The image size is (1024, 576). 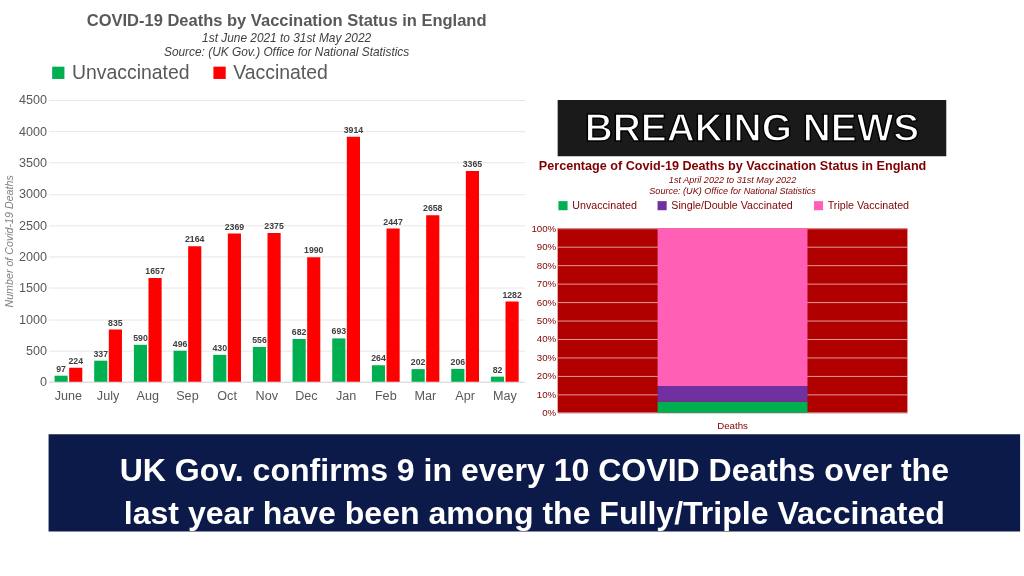 I want to click on data-label: 496, so click(x=180, y=343).